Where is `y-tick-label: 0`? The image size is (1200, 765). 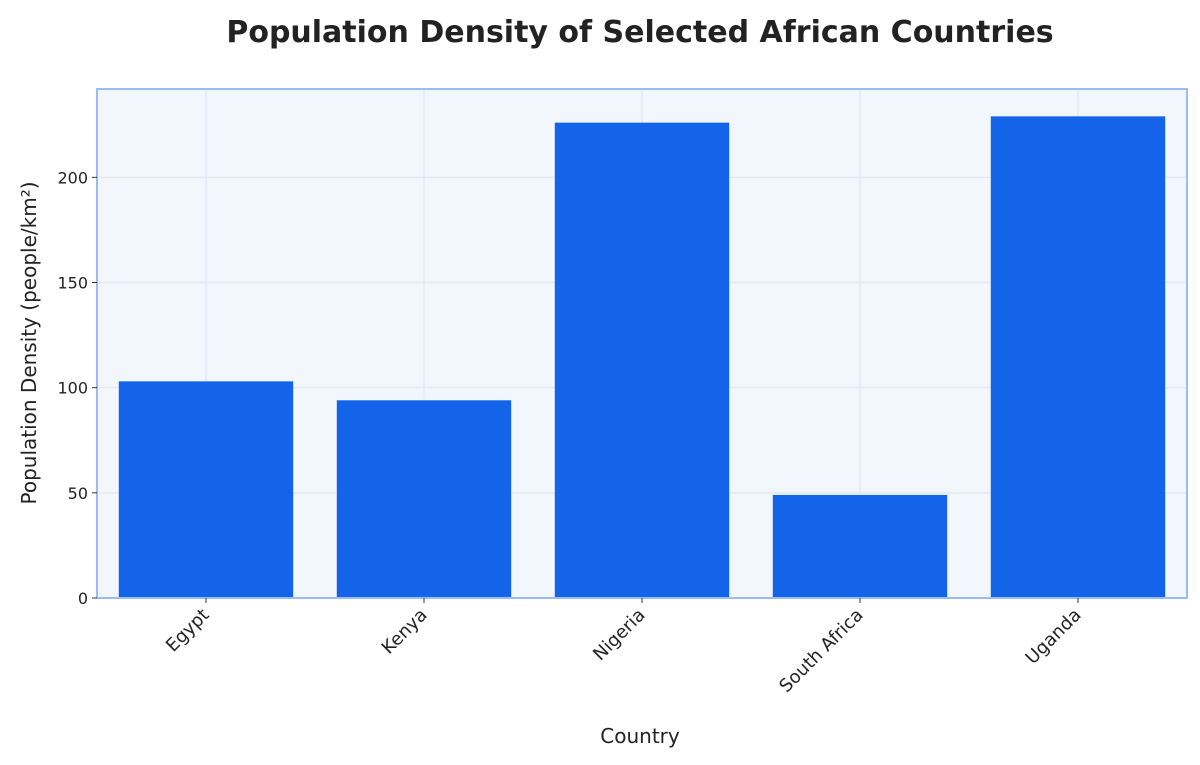 y-tick-label: 0 is located at coordinates (83, 598).